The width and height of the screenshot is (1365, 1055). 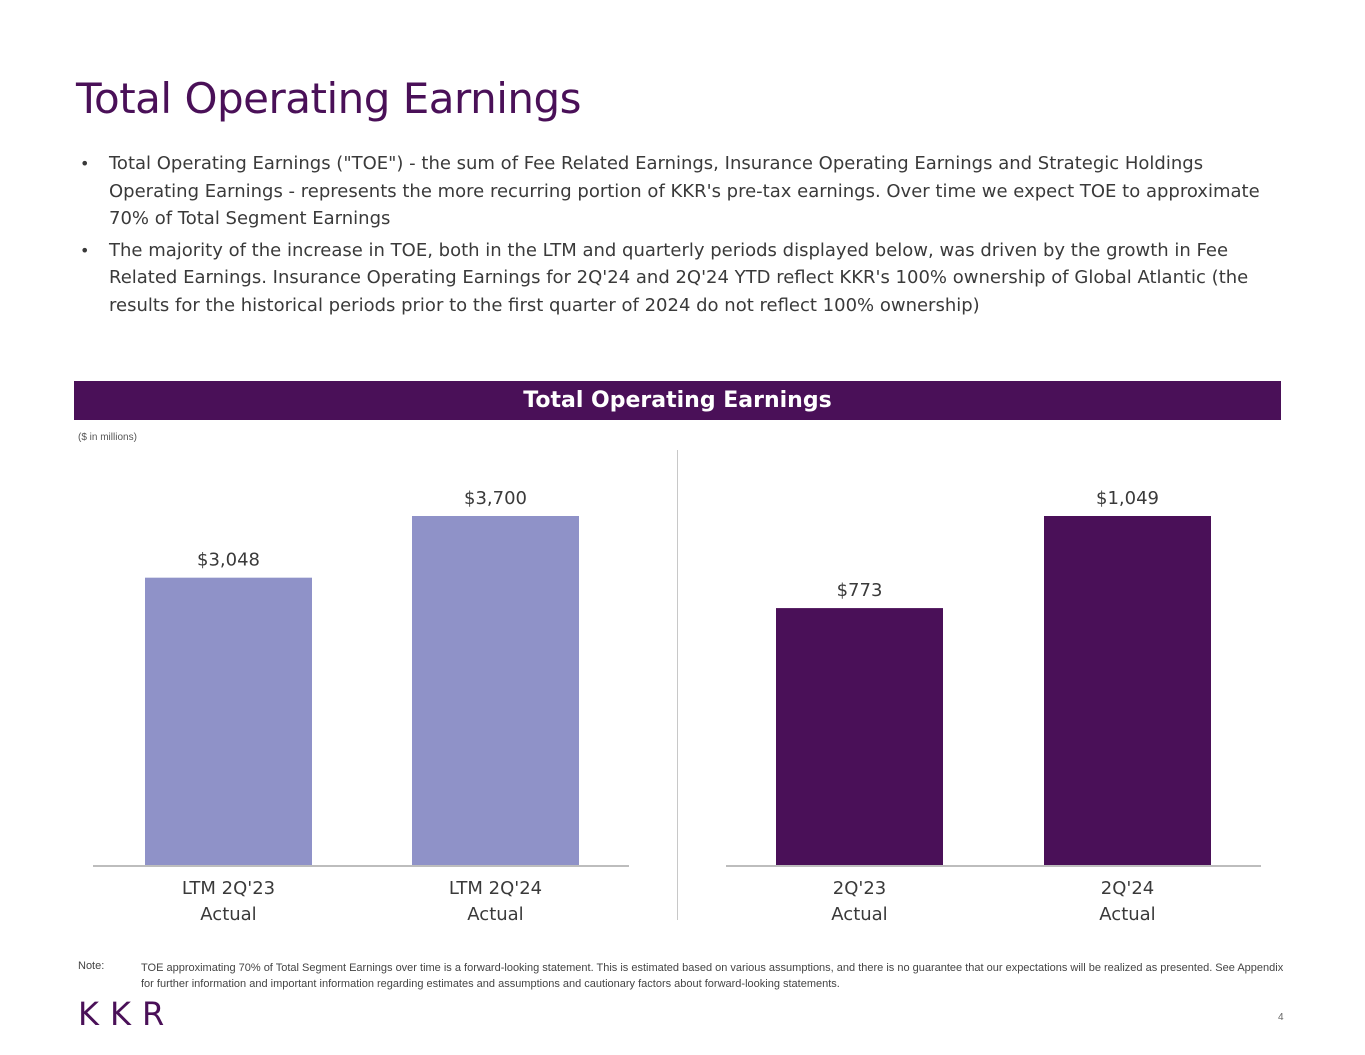 What do you see at coordinates (860, 590) in the screenshot?
I see `data-label: $773` at bounding box center [860, 590].